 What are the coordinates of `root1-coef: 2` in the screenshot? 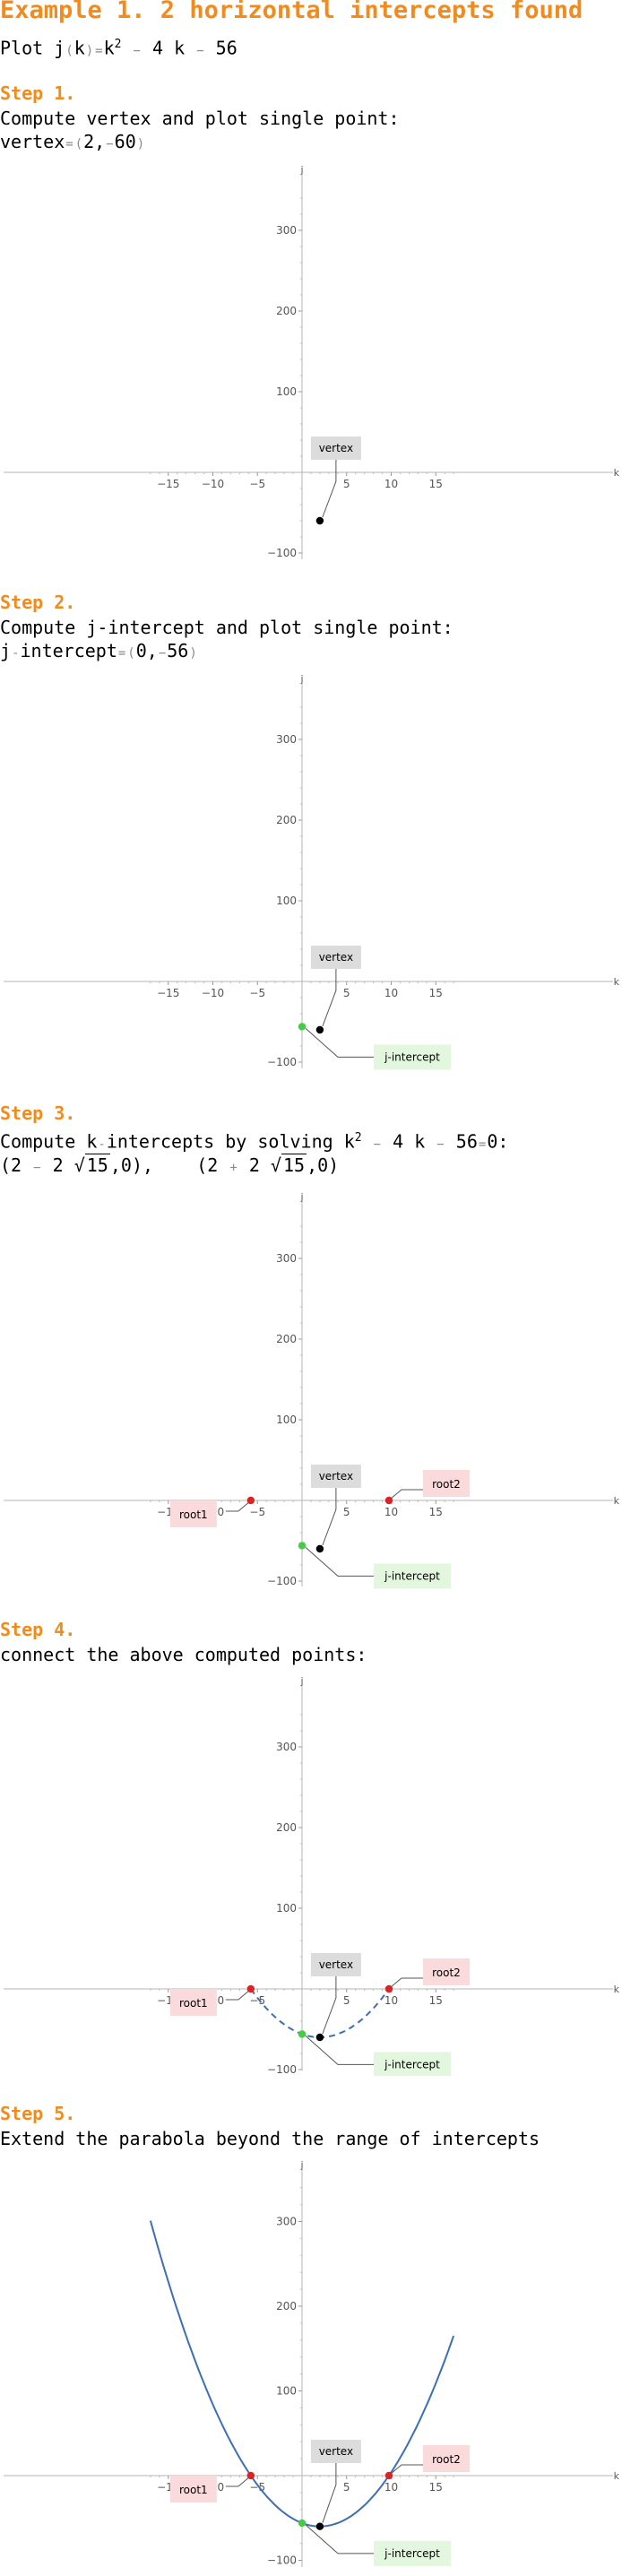 It's located at (58, 1165).